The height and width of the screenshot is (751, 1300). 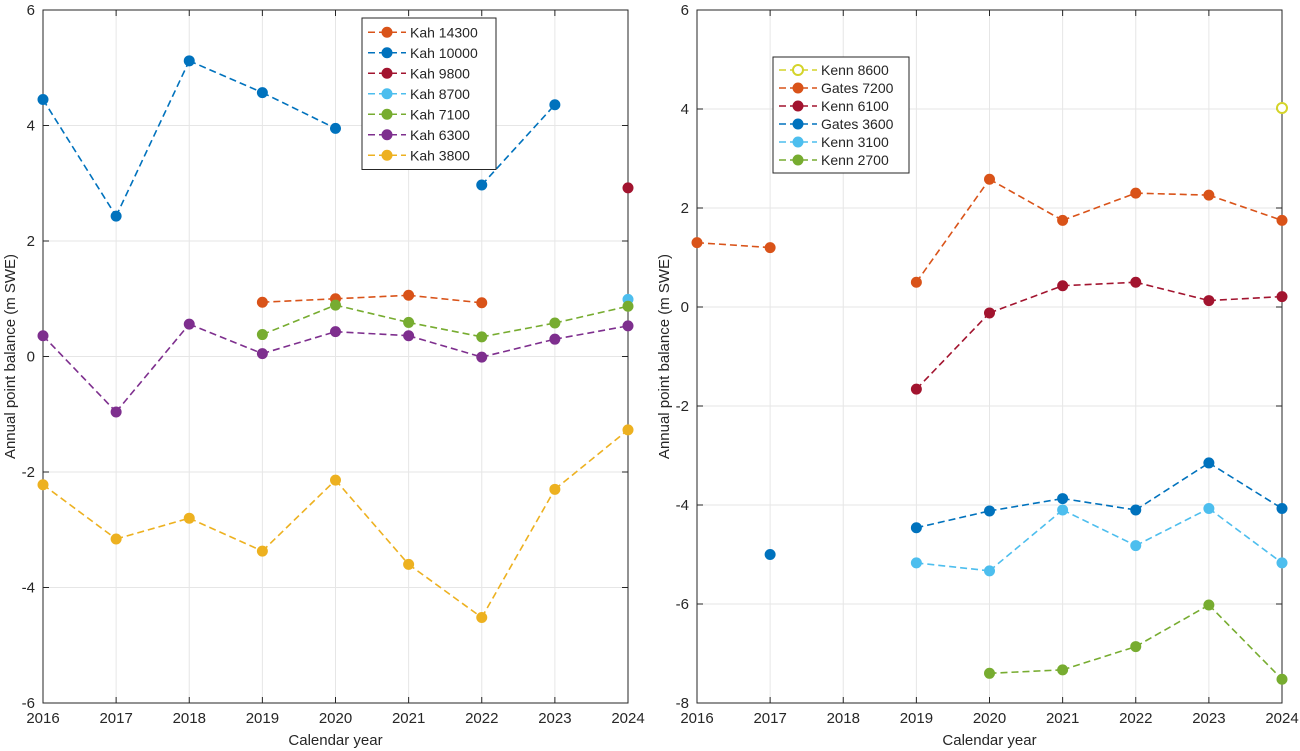 What do you see at coordinates (440, 73) in the screenshot?
I see `legend-label: Kah 9800` at bounding box center [440, 73].